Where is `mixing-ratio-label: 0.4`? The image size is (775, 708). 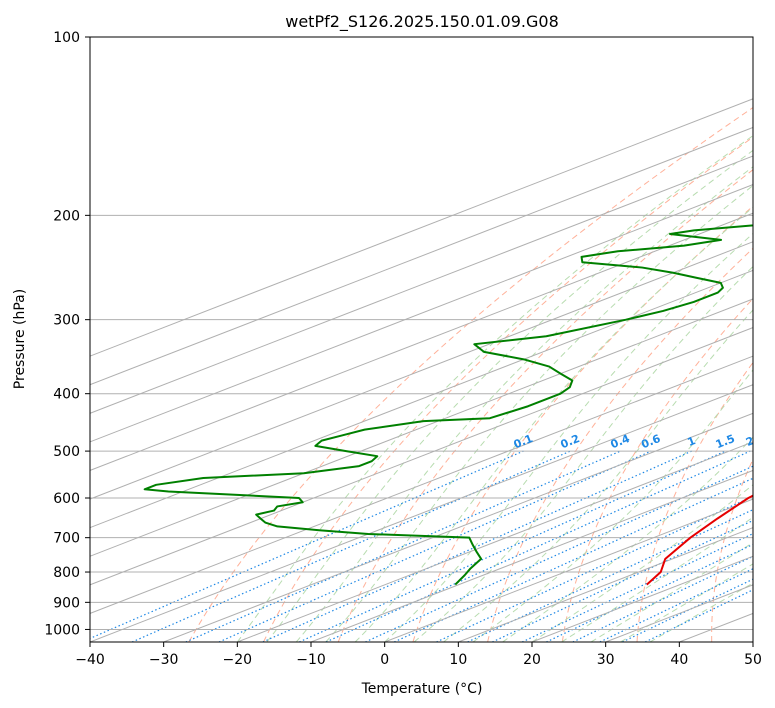
mixing-ratio-label: 0.4 is located at coordinates (620, 441).